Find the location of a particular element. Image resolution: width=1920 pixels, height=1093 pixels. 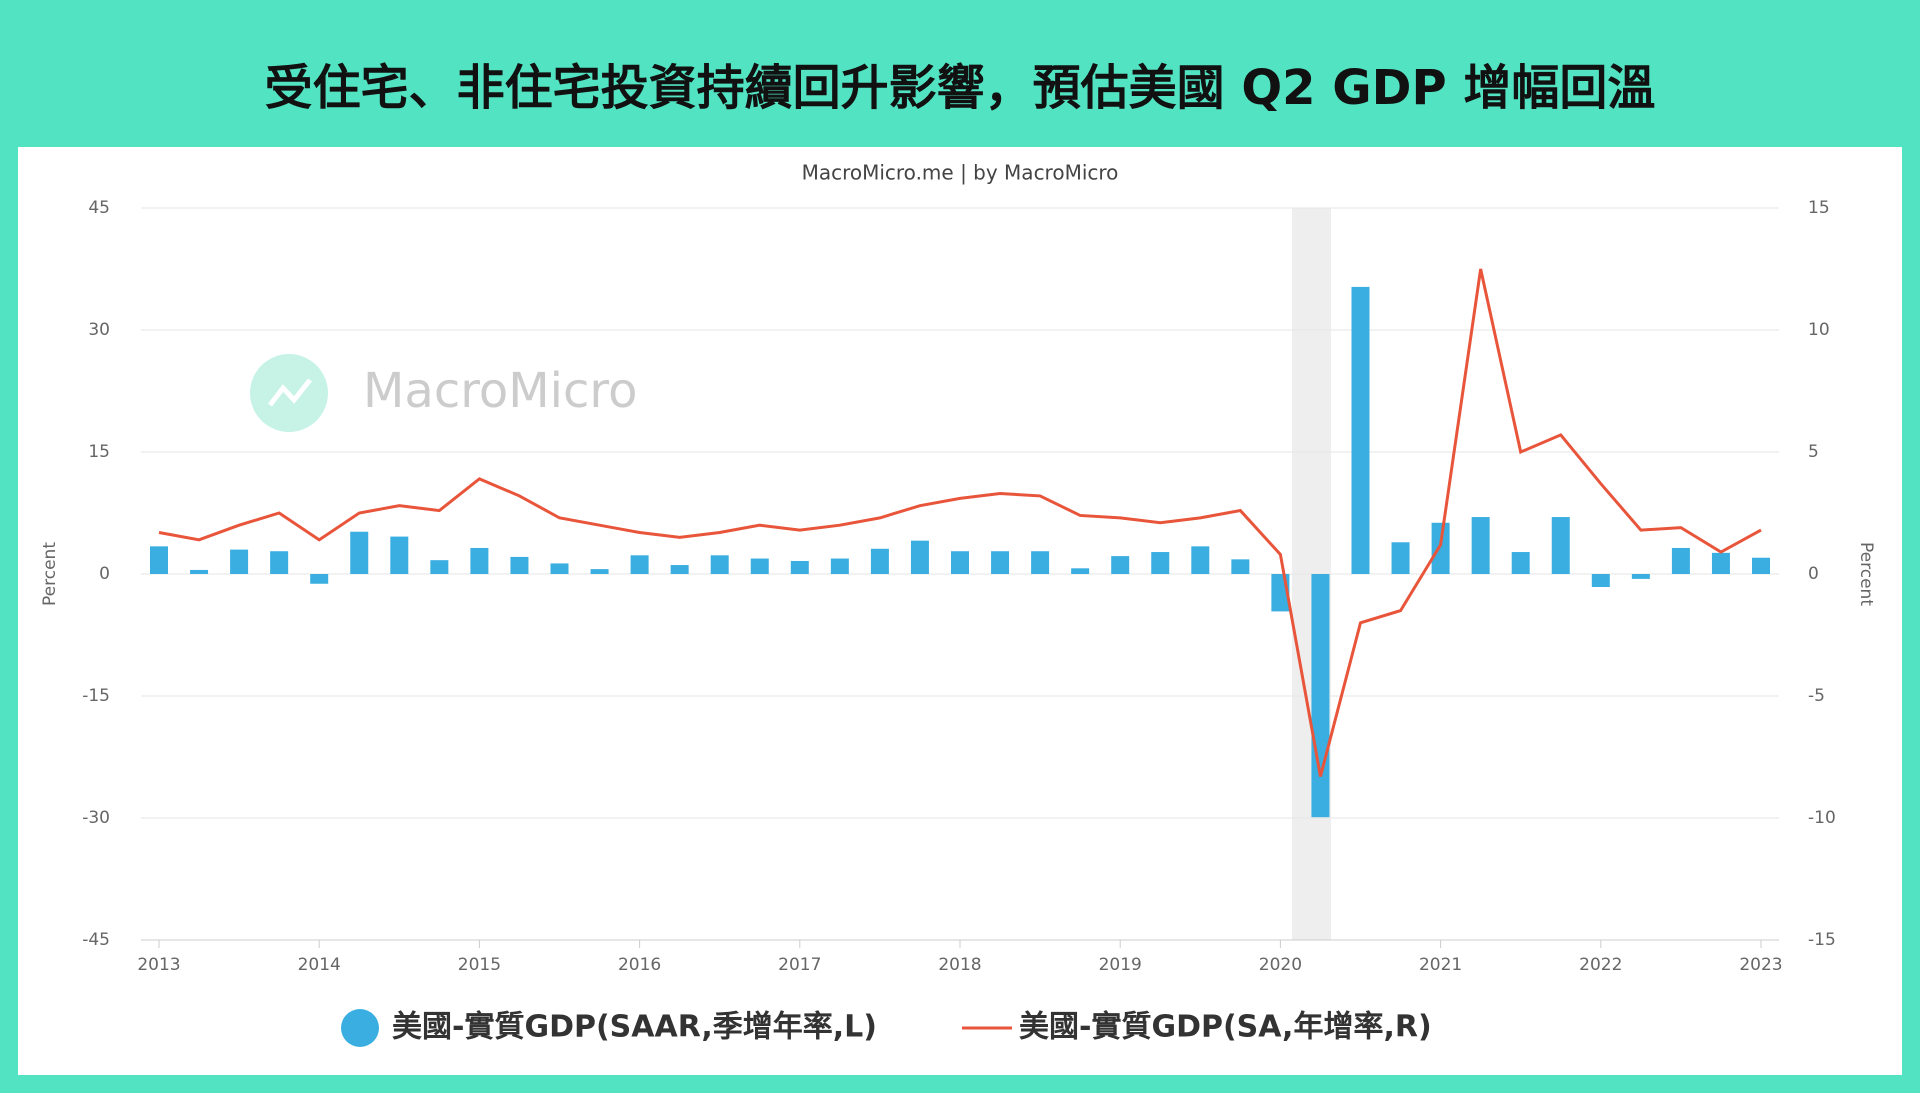

y2-tick-label: 15 is located at coordinates (1819, 208).